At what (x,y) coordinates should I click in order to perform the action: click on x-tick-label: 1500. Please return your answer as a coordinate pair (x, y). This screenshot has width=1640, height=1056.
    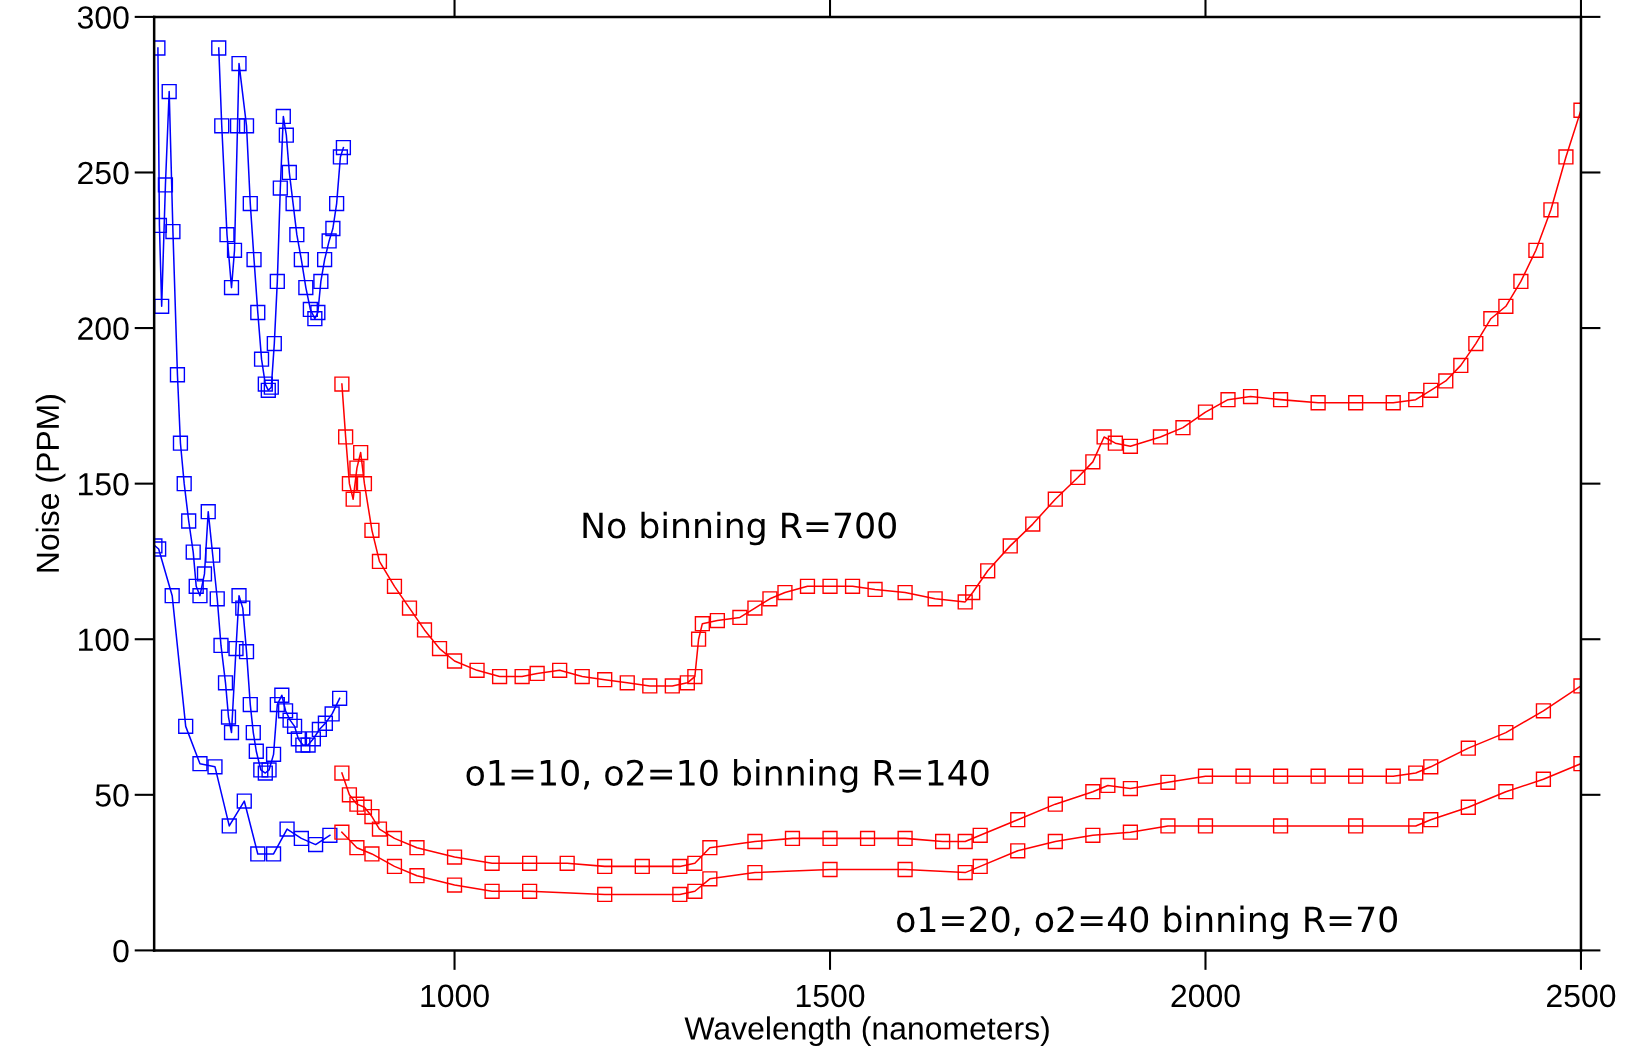
    Looking at the image, I should click on (830, 996).